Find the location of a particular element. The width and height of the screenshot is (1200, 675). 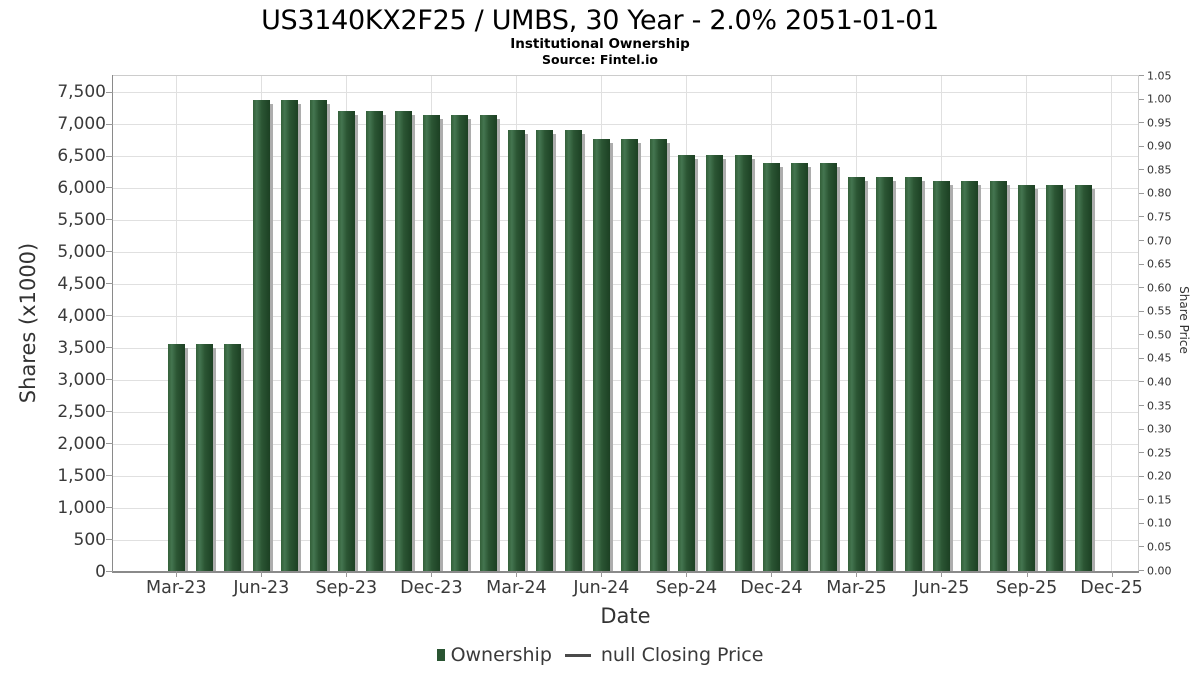

y-tick-label-left: 2,000 is located at coordinates (81, 443).